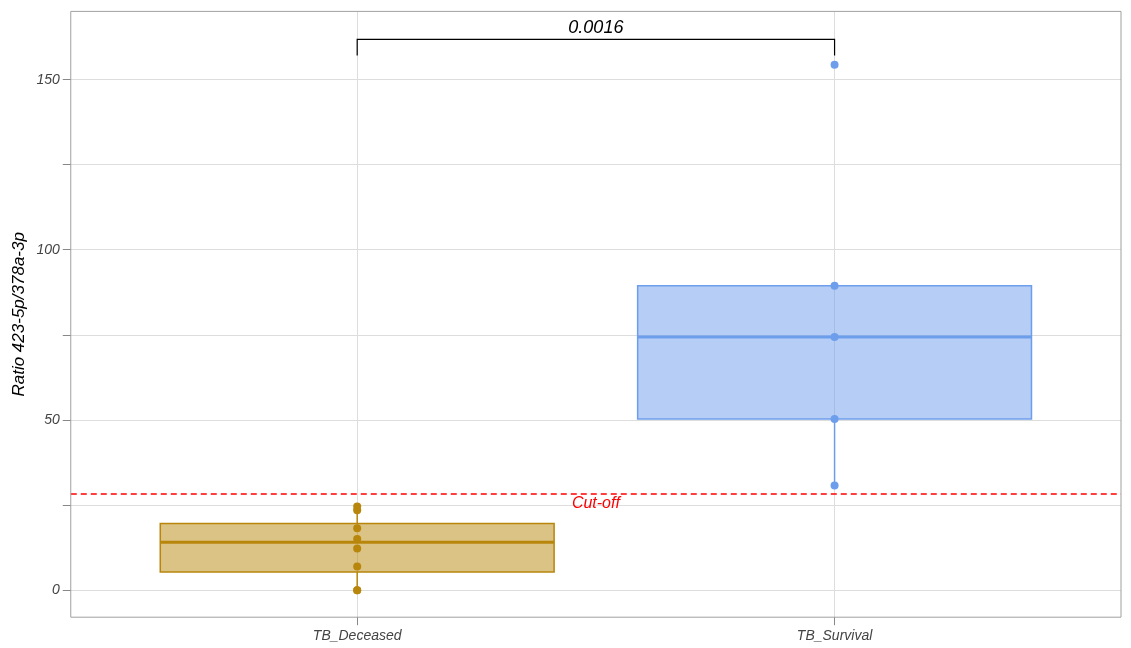  Describe the element at coordinates (18, 314) in the screenshot. I see `y-axis-title: Ratio 423-5p/378a-3p` at that location.